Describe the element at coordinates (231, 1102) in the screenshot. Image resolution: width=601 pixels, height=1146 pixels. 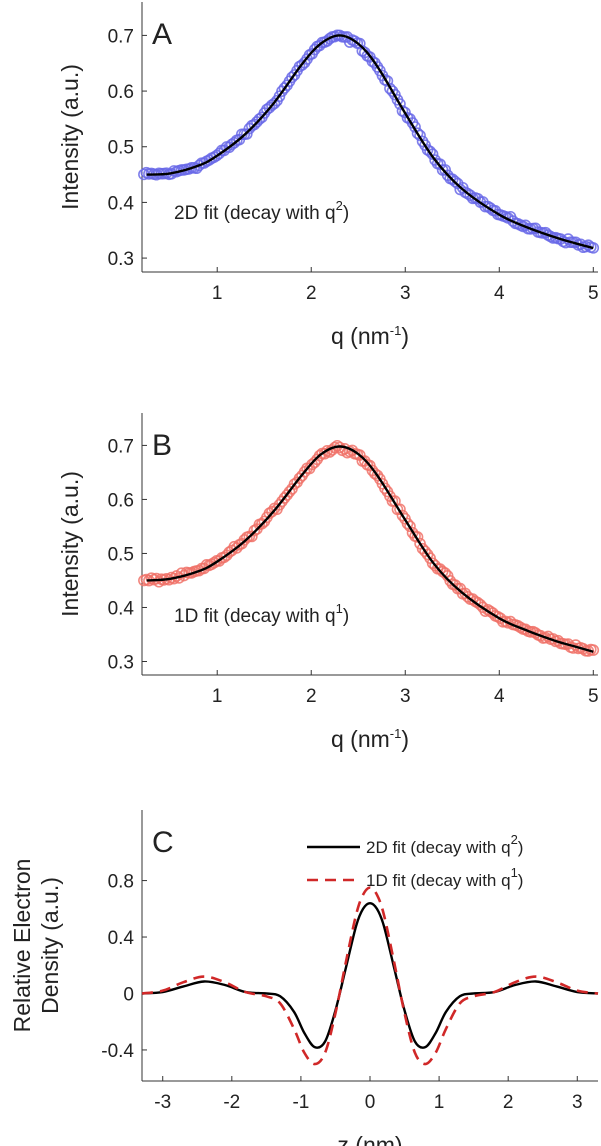
I see `x-tick-label: -2` at that location.